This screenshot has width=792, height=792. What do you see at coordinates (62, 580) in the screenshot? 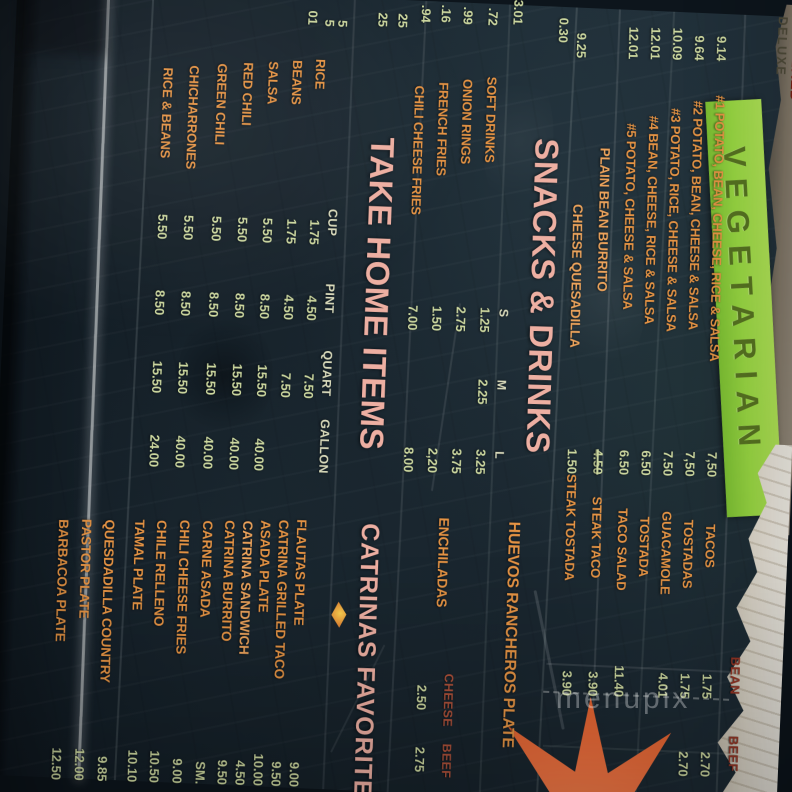
I see `catrinas-item-name: BARBACOA PLATE` at bounding box center [62, 580].